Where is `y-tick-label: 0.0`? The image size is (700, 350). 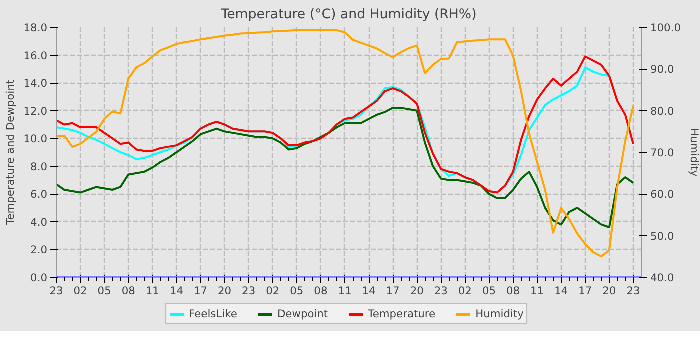 y-tick-label: 0.0 is located at coordinates (39, 278).